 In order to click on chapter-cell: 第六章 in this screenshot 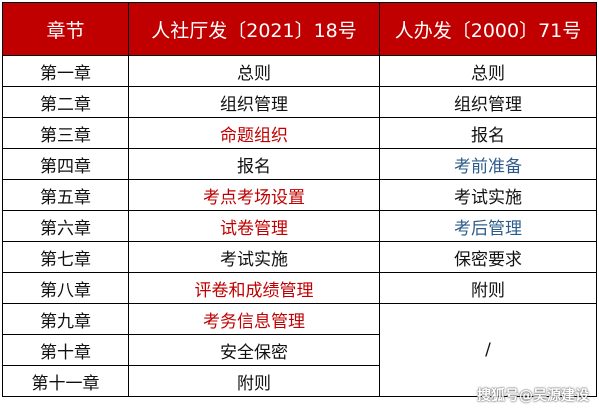, I will do `click(65, 226)`.